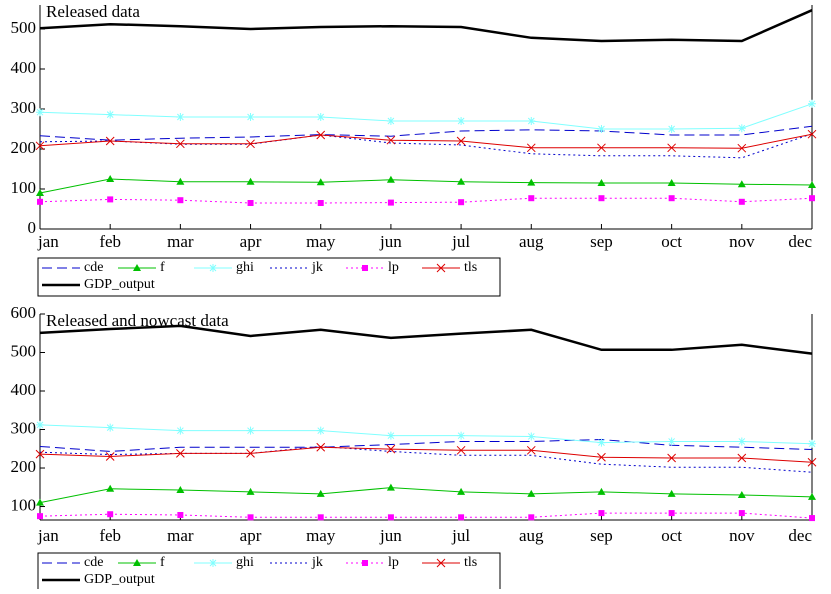 Image resolution: width=831 pixels, height=594 pixels. I want to click on x-tick-label: mar, so click(180, 241).